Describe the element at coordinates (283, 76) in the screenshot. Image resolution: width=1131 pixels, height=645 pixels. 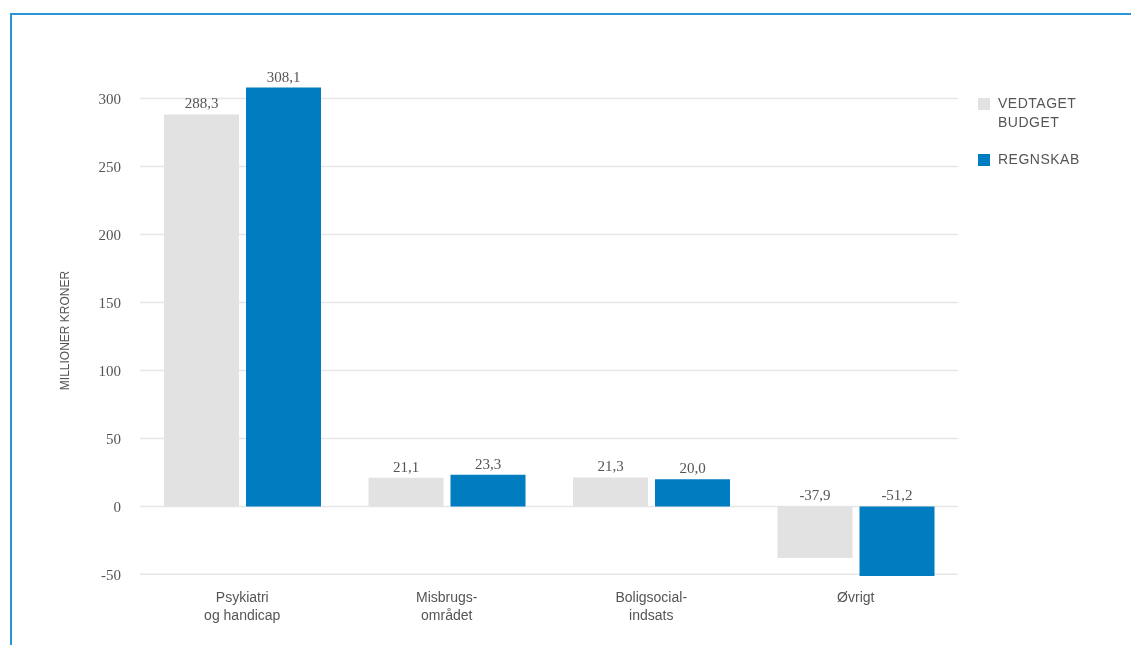
I see `data-label: 308,1` at that location.